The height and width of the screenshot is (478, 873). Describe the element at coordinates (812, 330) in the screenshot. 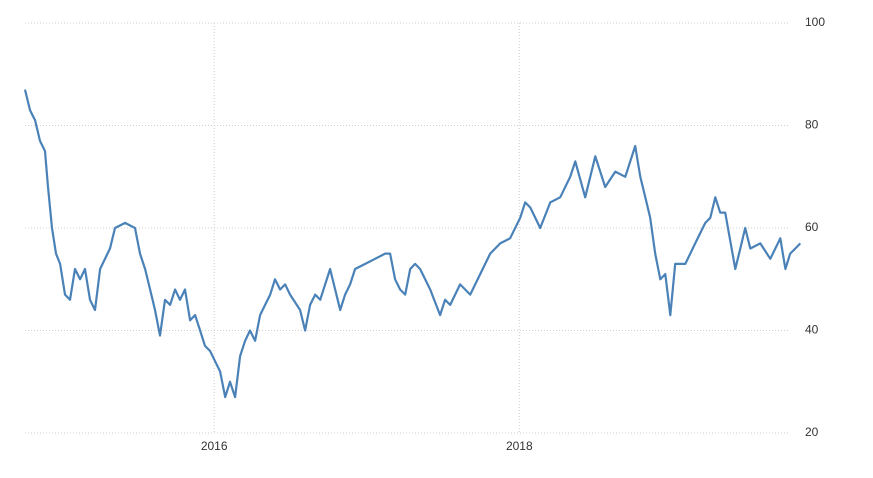

I see `y-tick-label: 40` at that location.